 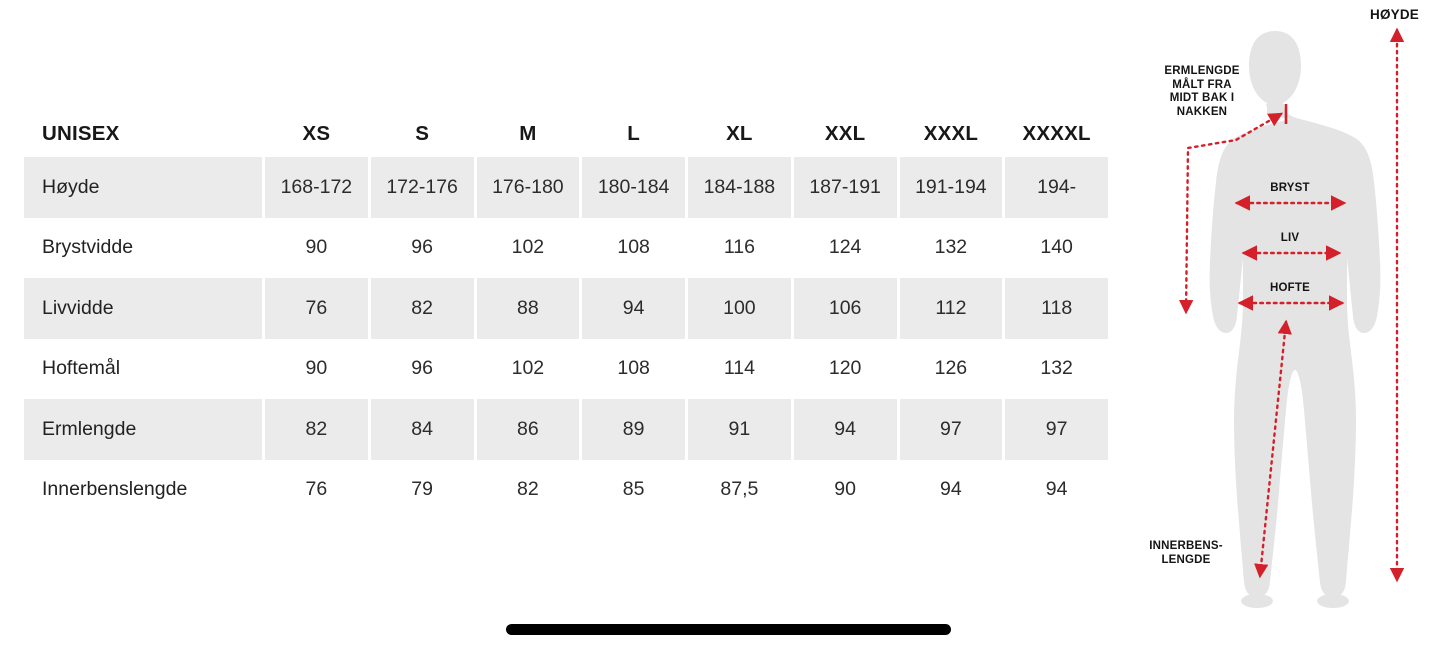 What do you see at coordinates (88, 247) in the screenshot?
I see `row-label: Brystvidde` at bounding box center [88, 247].